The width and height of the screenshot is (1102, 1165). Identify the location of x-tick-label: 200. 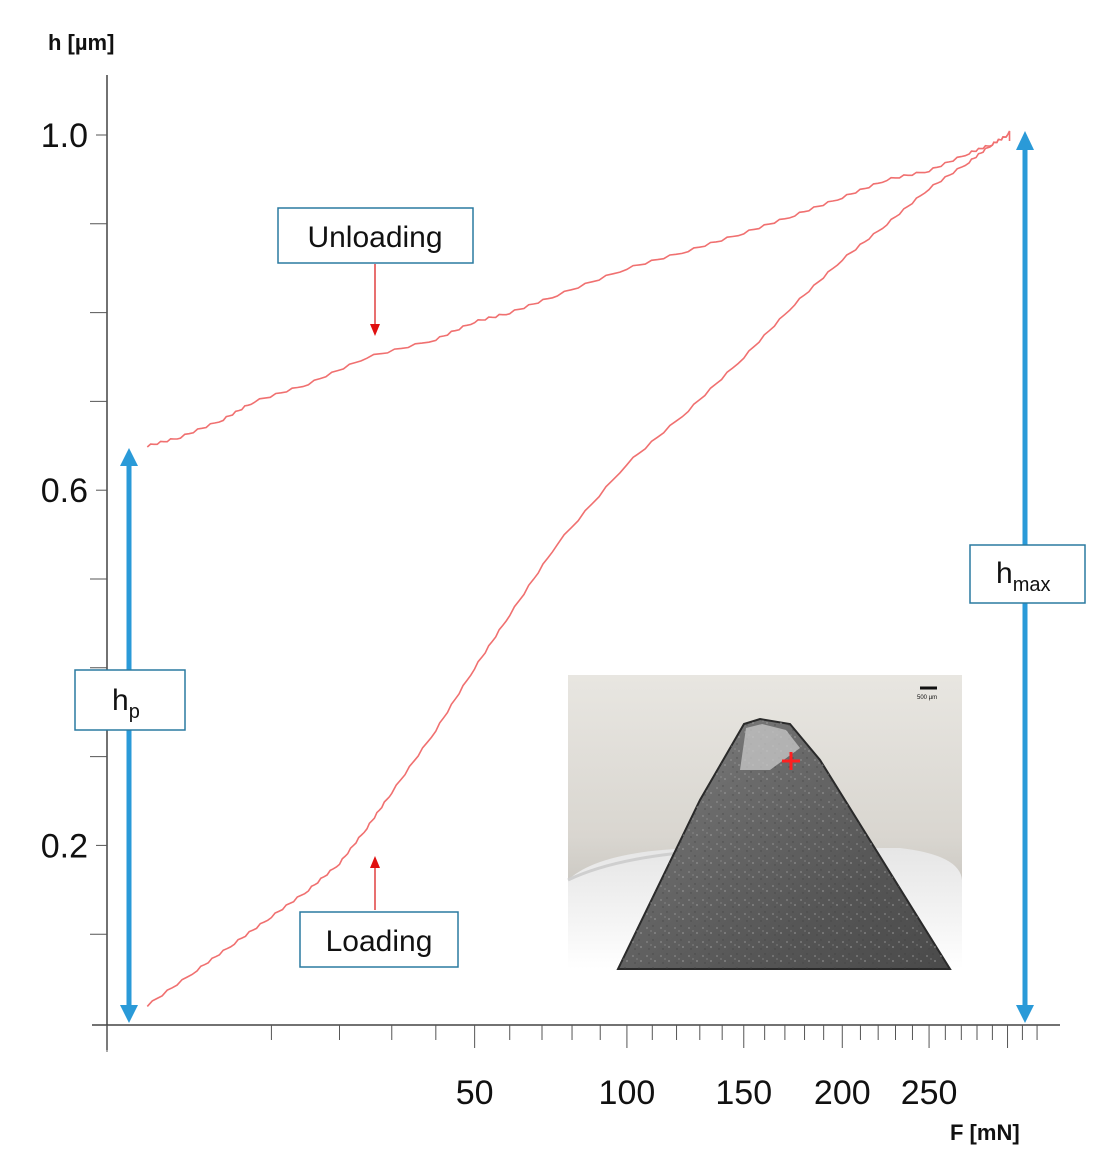
(842, 1093).